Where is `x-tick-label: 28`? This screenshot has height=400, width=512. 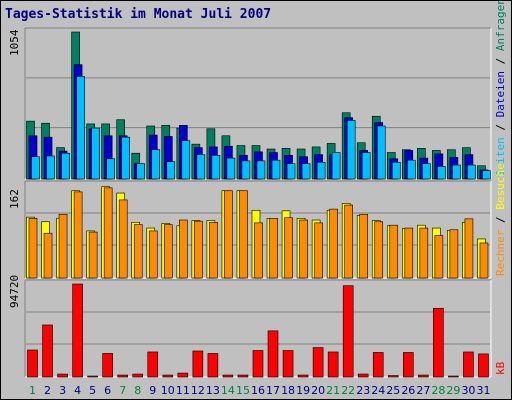 x-tick-label: 28 is located at coordinates (438, 390).